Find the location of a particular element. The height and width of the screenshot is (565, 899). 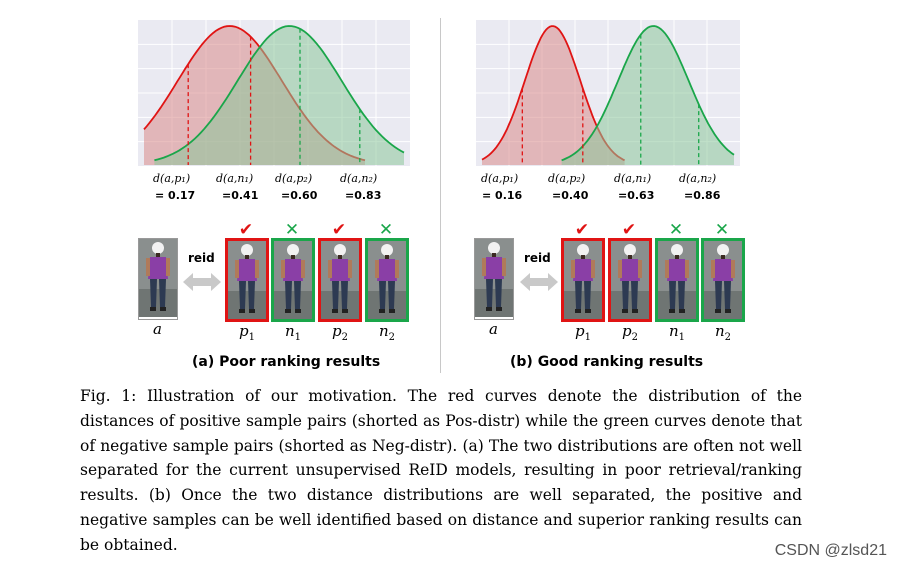

distance-value: = 0.16 is located at coordinates (502, 195).